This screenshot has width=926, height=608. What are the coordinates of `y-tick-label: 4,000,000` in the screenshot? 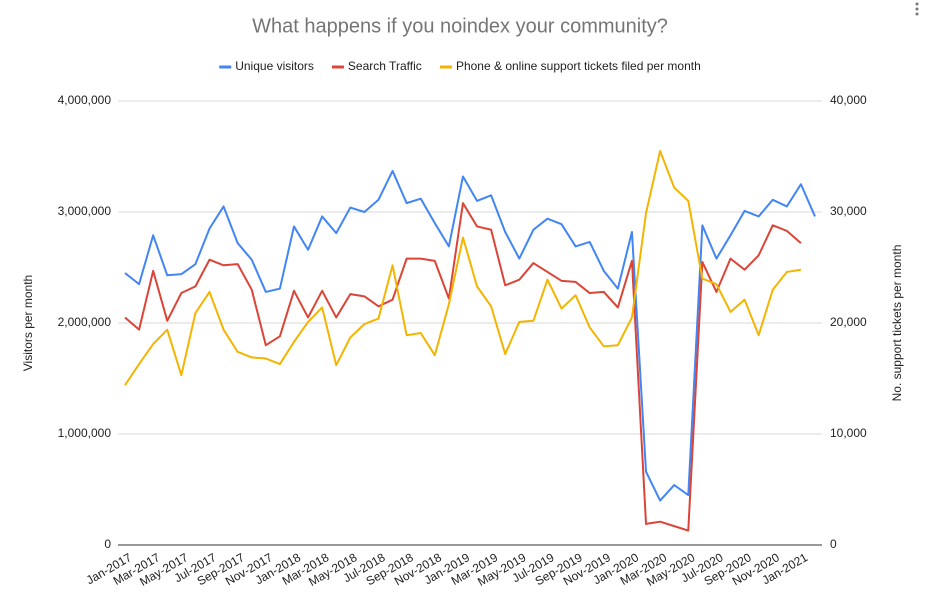 It's located at (85, 100).